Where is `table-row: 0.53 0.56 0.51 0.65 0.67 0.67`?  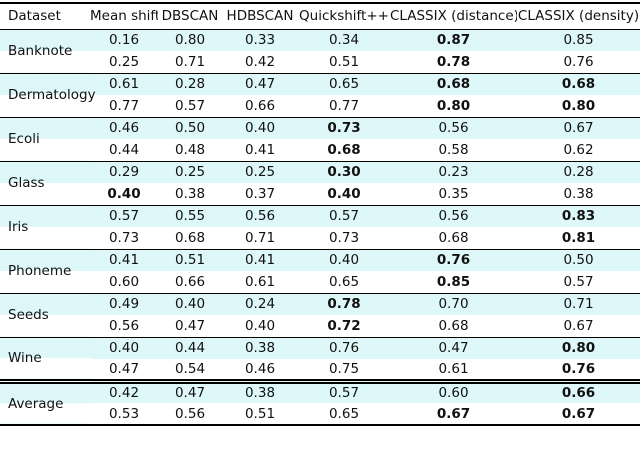 table-row: 0.53 0.56 0.51 0.65 0.67 0.67 is located at coordinates (320, 414).